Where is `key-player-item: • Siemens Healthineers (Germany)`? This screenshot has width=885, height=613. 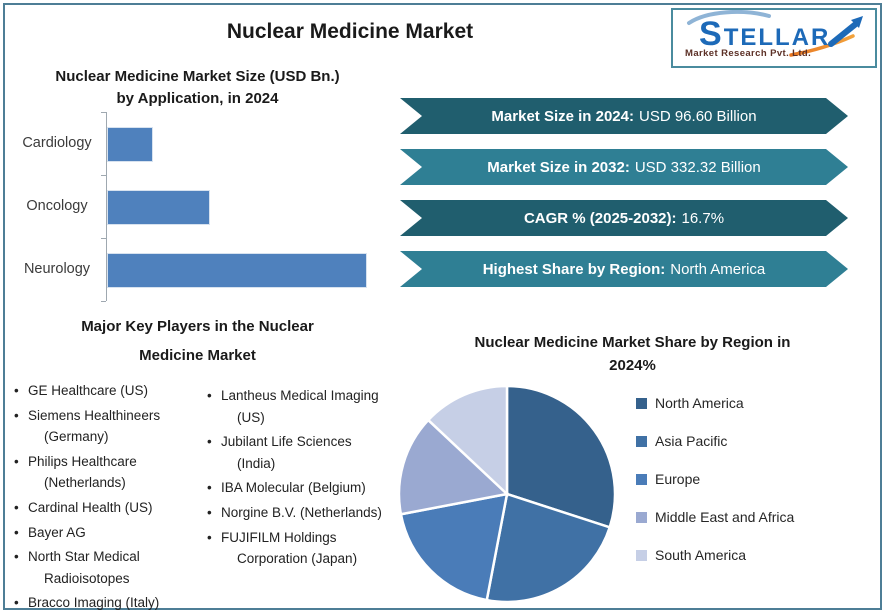
key-player-item: • Siemens Healthineers (Germany) is located at coordinates (109, 426).